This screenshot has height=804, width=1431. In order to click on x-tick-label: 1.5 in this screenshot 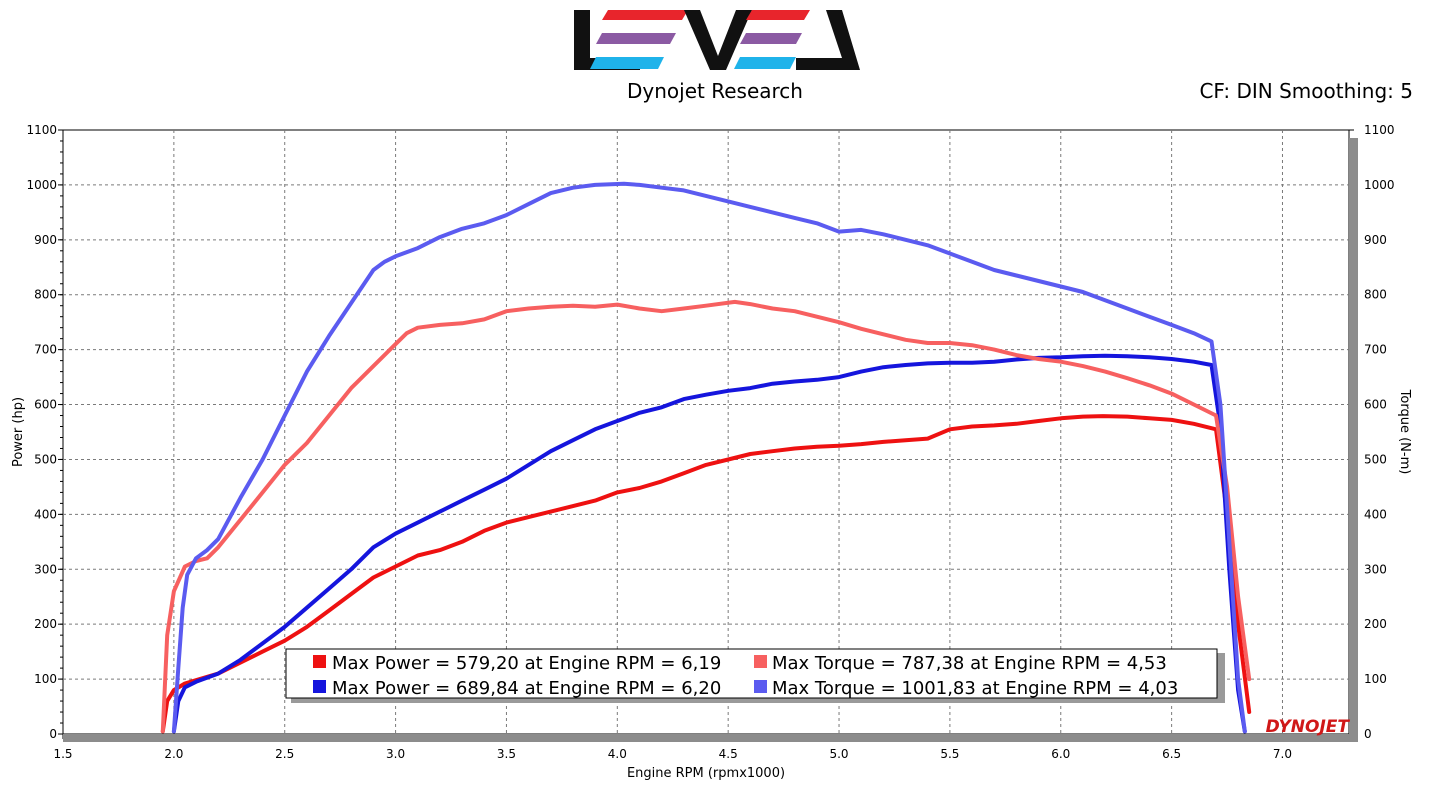, I will do `click(62, 754)`.